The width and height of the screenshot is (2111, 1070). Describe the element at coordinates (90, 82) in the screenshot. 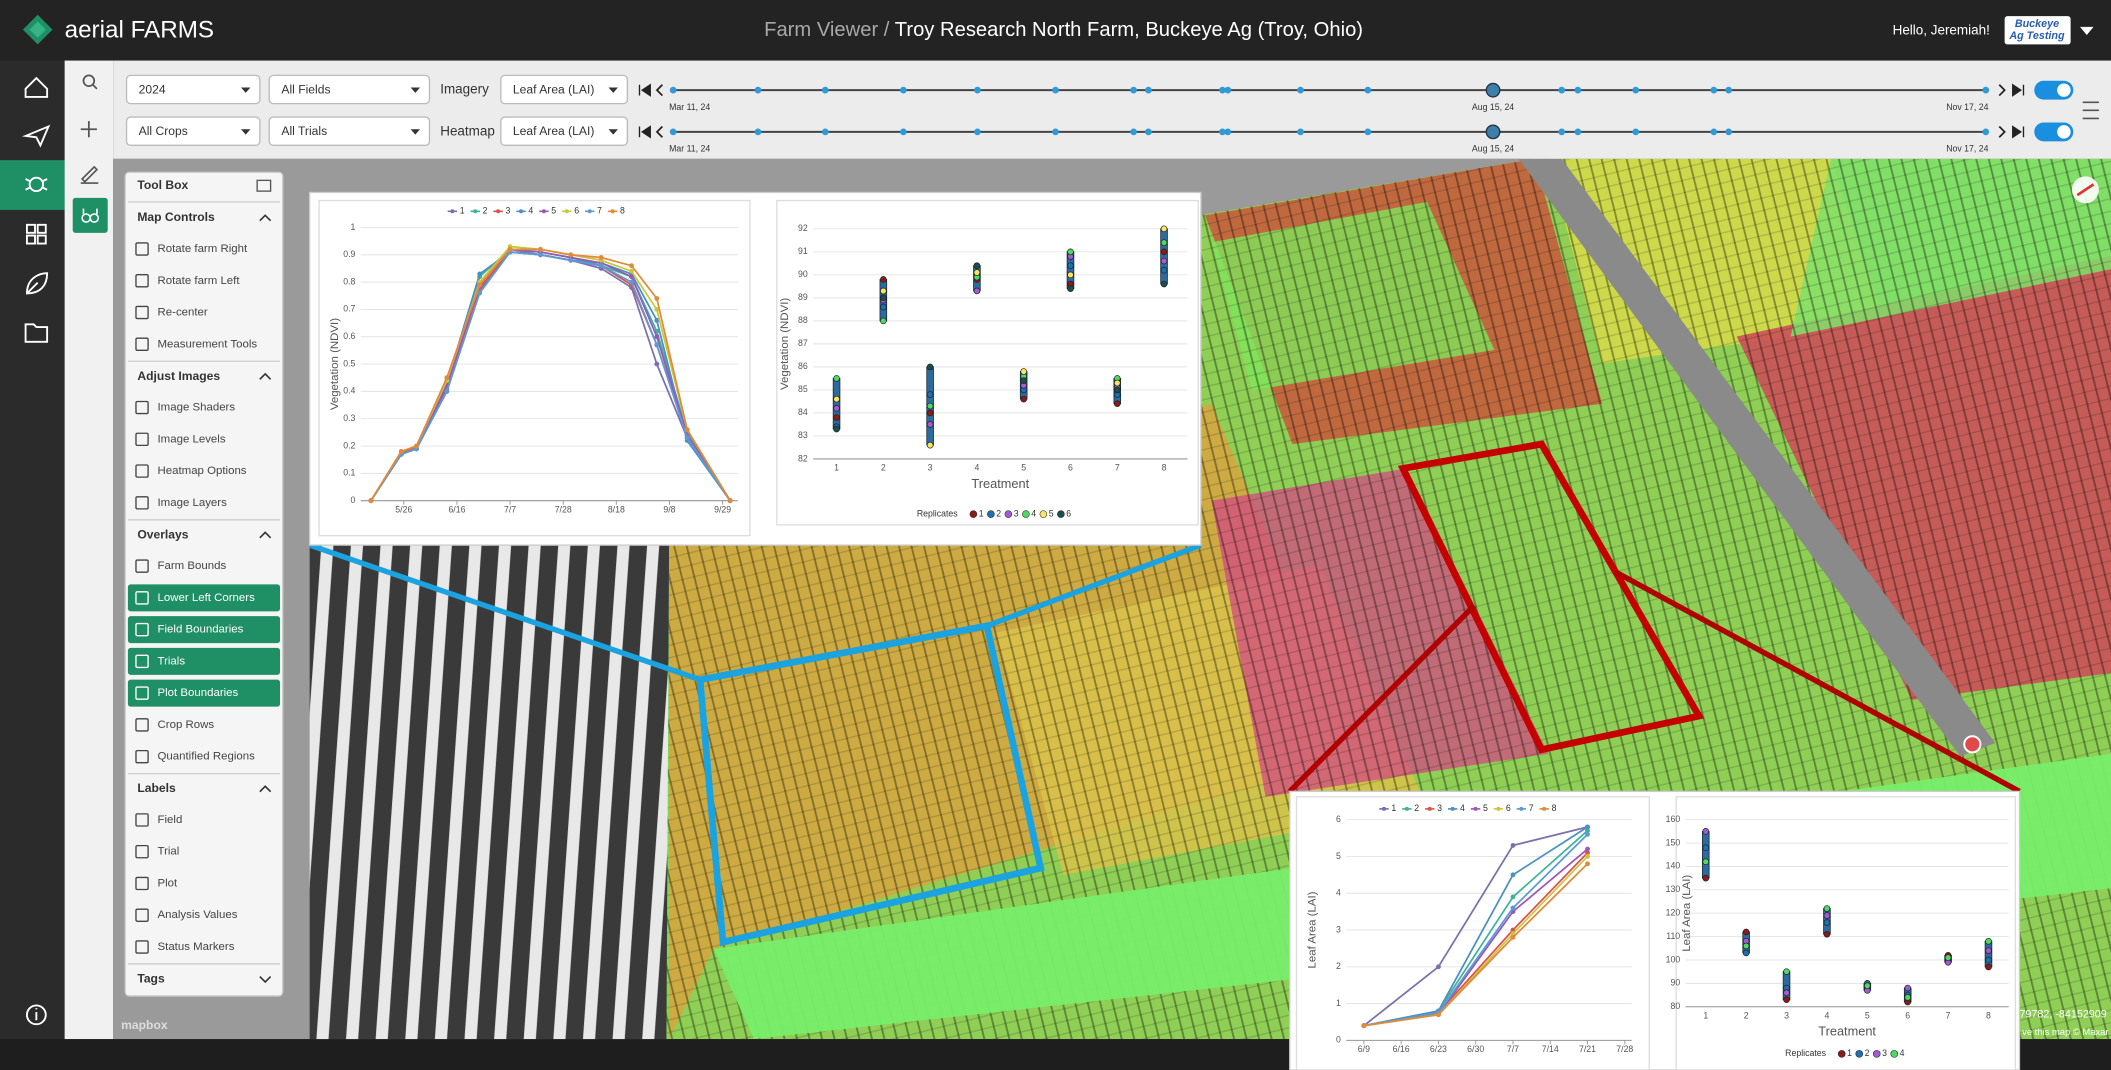

I see `tool-search` at that location.